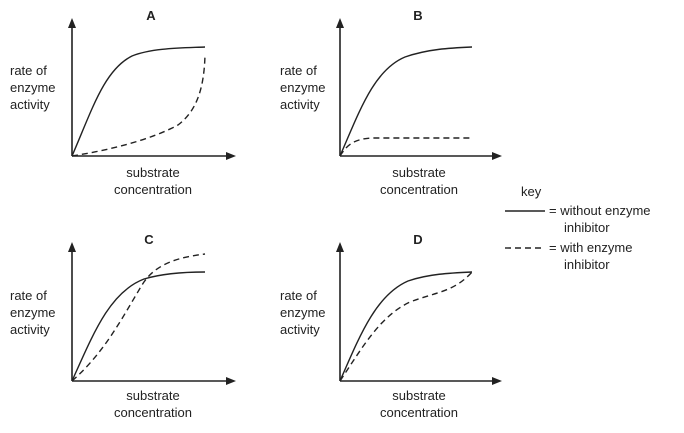 This screenshot has width=684, height=433. What do you see at coordinates (497, 381) in the screenshot?
I see `panel-d-x-axis-arrowhead` at bounding box center [497, 381].